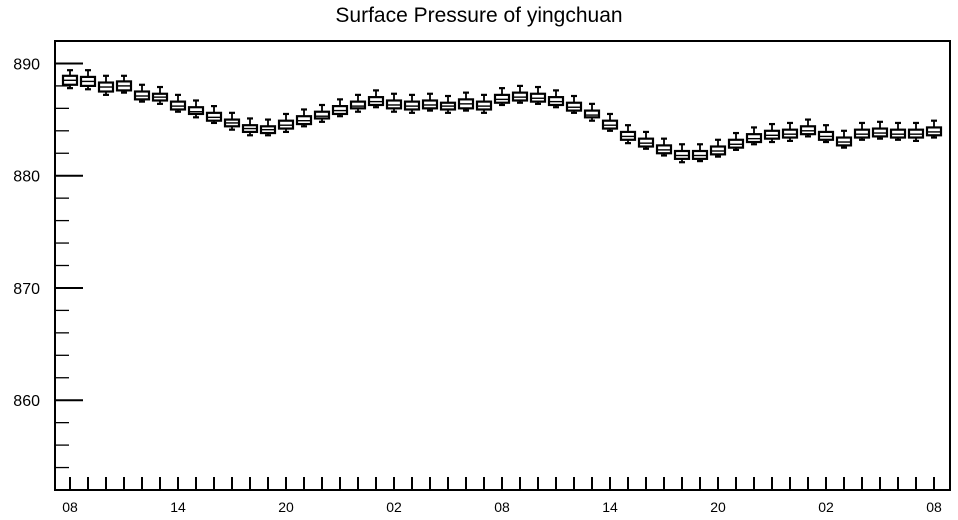 The height and width of the screenshot is (520, 958). What do you see at coordinates (26, 177) in the screenshot?
I see `y-tick-label: 880` at bounding box center [26, 177].